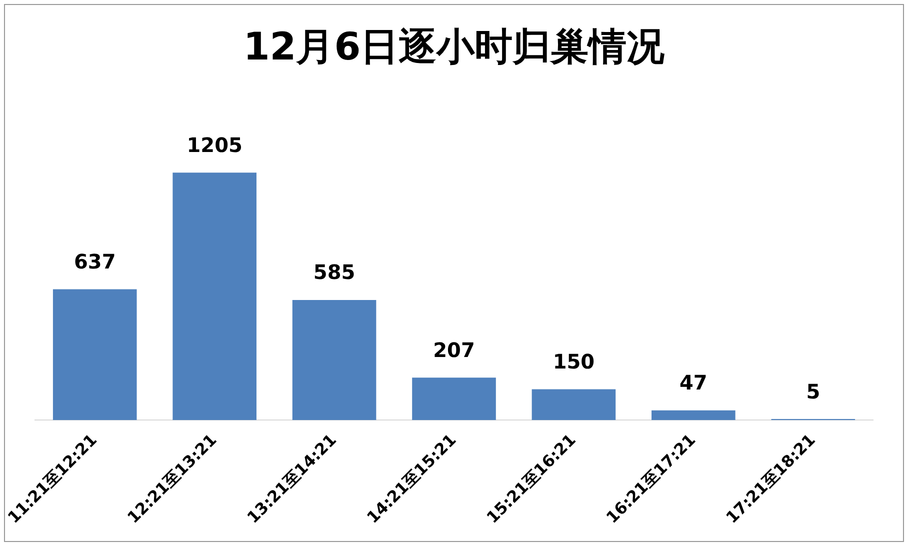 Image resolution: width=912 pixels, height=550 pixels. What do you see at coordinates (454, 46) in the screenshot?
I see `chart-title: 12月6日逐小时归巢情况` at bounding box center [454, 46].